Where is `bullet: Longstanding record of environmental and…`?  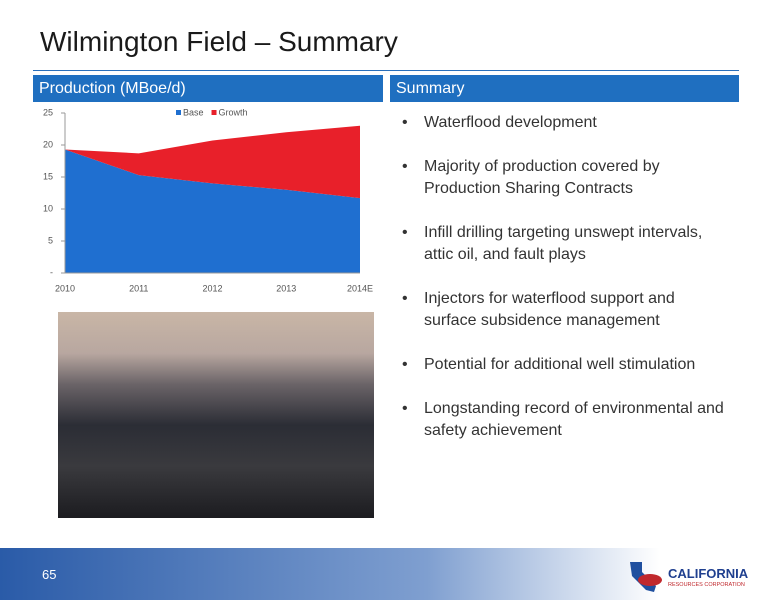 bullet: Longstanding record of environmental and… is located at coordinates (561, 420).